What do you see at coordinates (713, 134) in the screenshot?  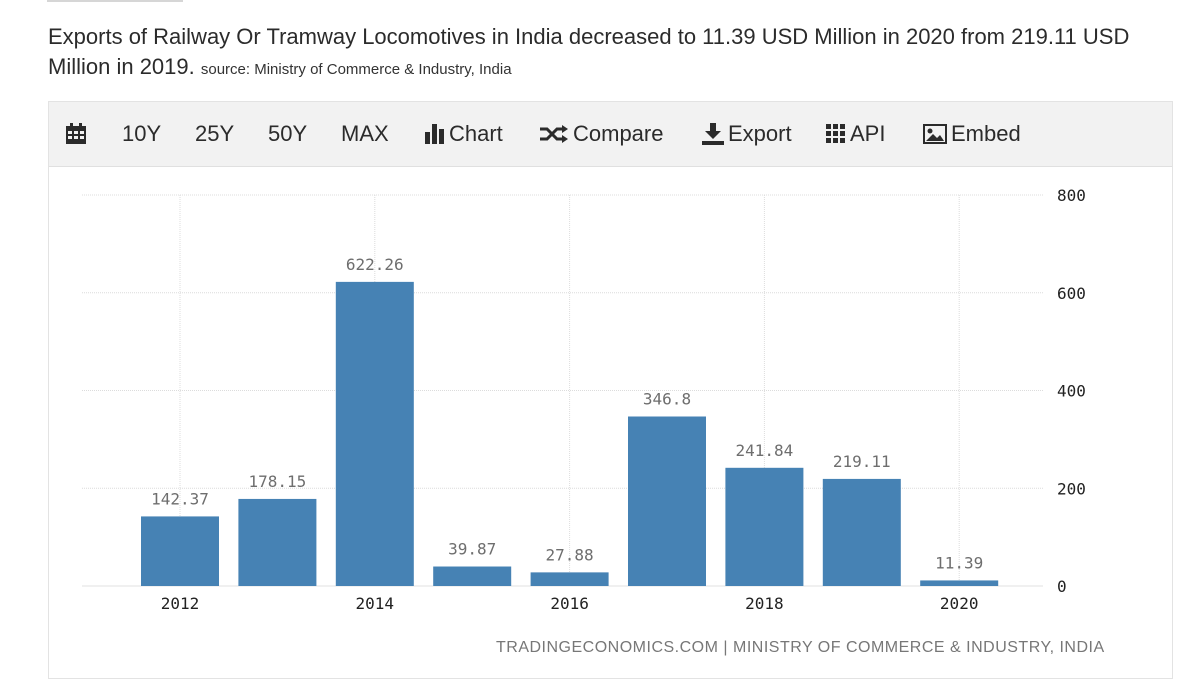 I see `download-icon` at bounding box center [713, 134].